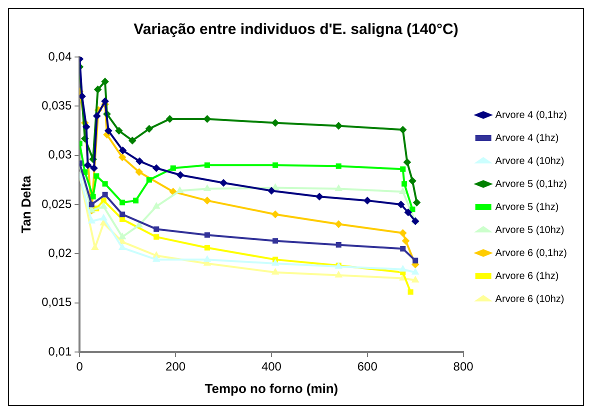 The image size is (592, 414). What do you see at coordinates (271, 367) in the screenshot?
I see `x-tick-label: 400` at bounding box center [271, 367].